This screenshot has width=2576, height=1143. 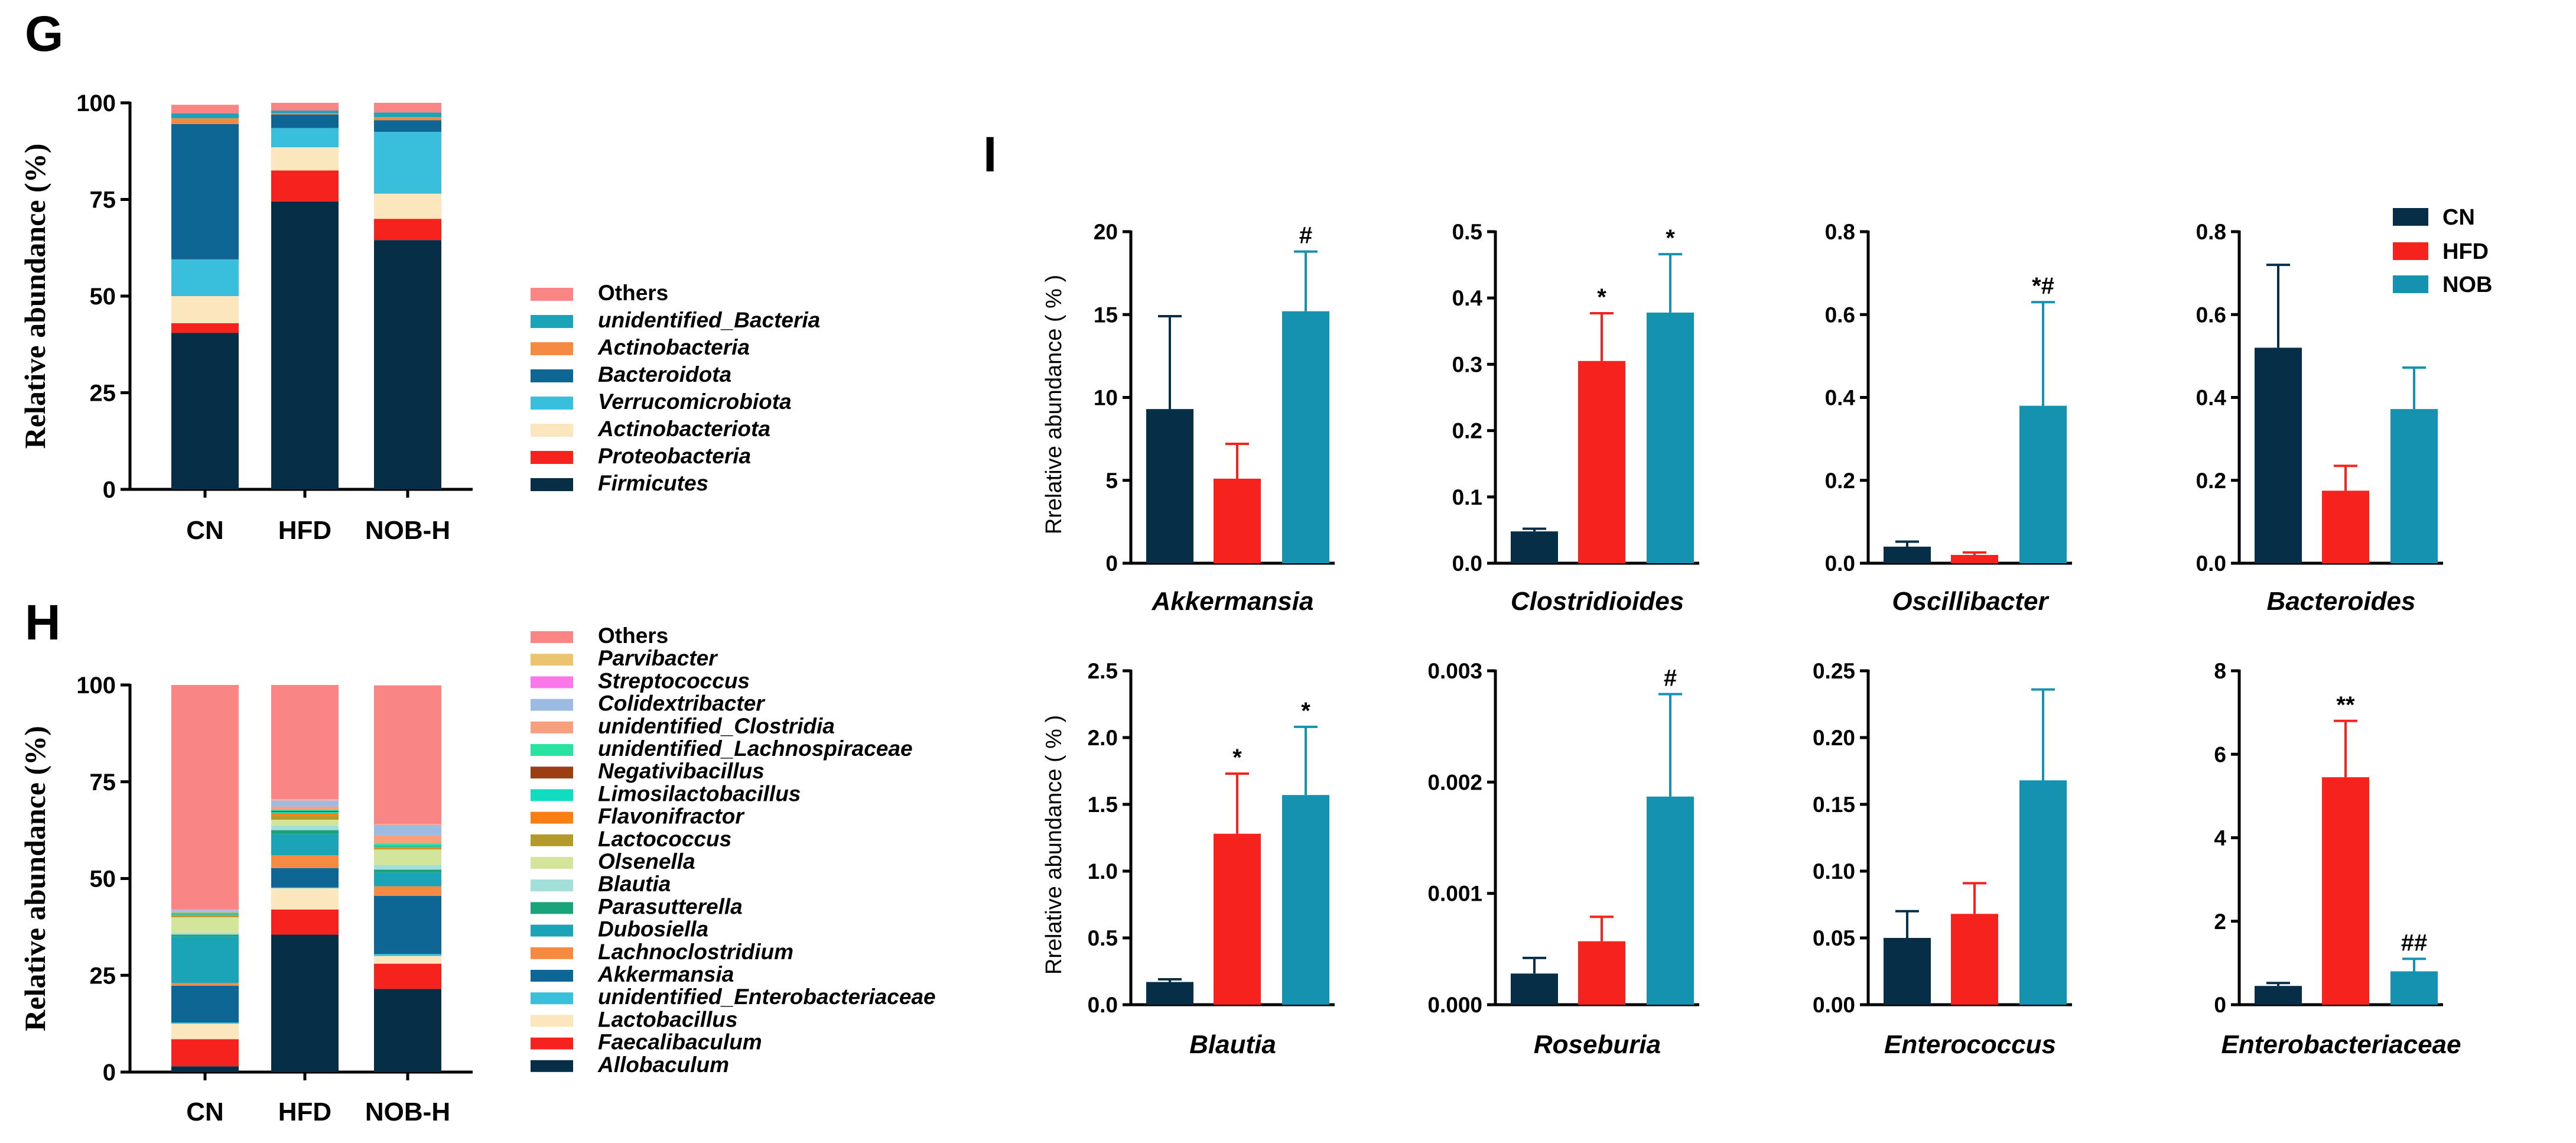 I want to click on legend-label: Allobaculum, so click(x=663, y=1065).